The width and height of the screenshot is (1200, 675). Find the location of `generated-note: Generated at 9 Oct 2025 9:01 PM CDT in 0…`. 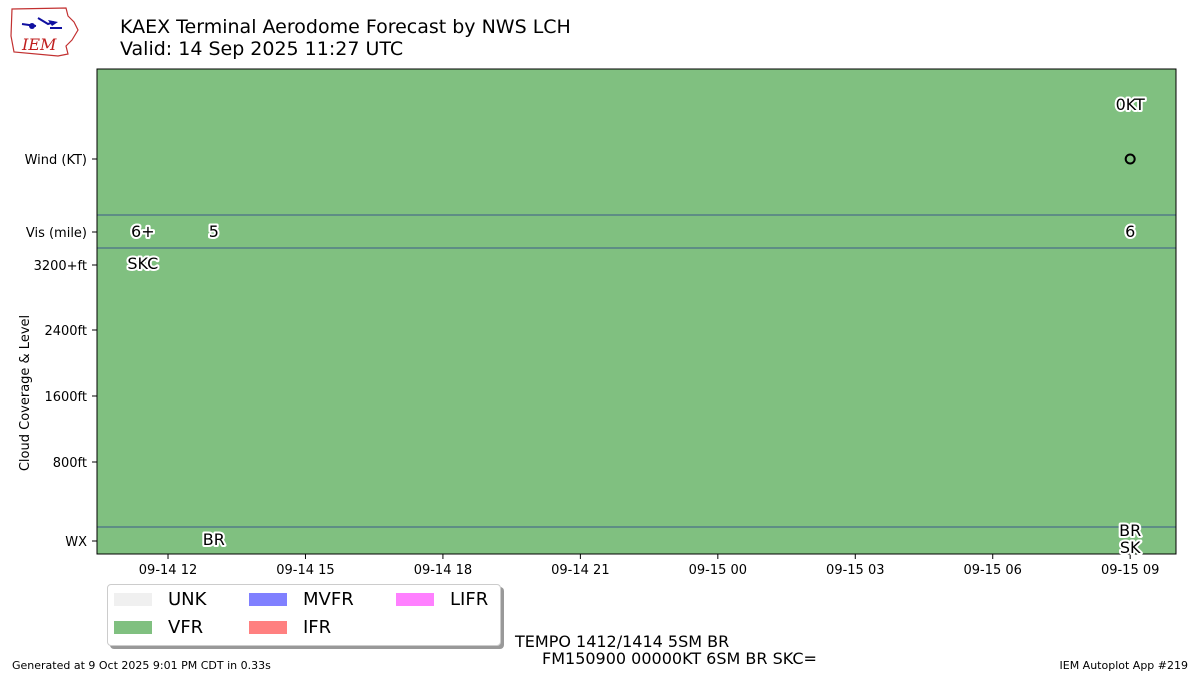

generated-note: Generated at 9 Oct 2025 9:01 PM CDT in 0… is located at coordinates (141, 665).